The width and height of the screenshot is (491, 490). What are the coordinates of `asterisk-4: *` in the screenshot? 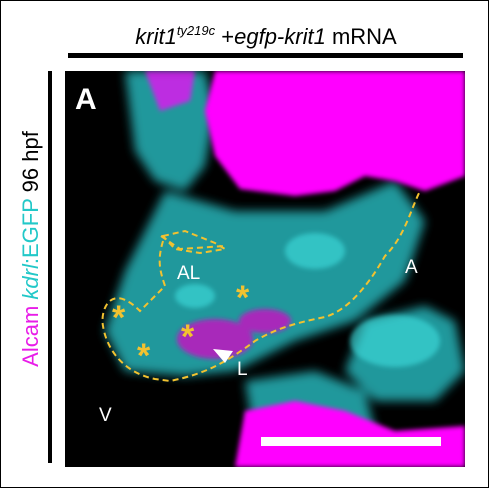 It's located at (144, 356).